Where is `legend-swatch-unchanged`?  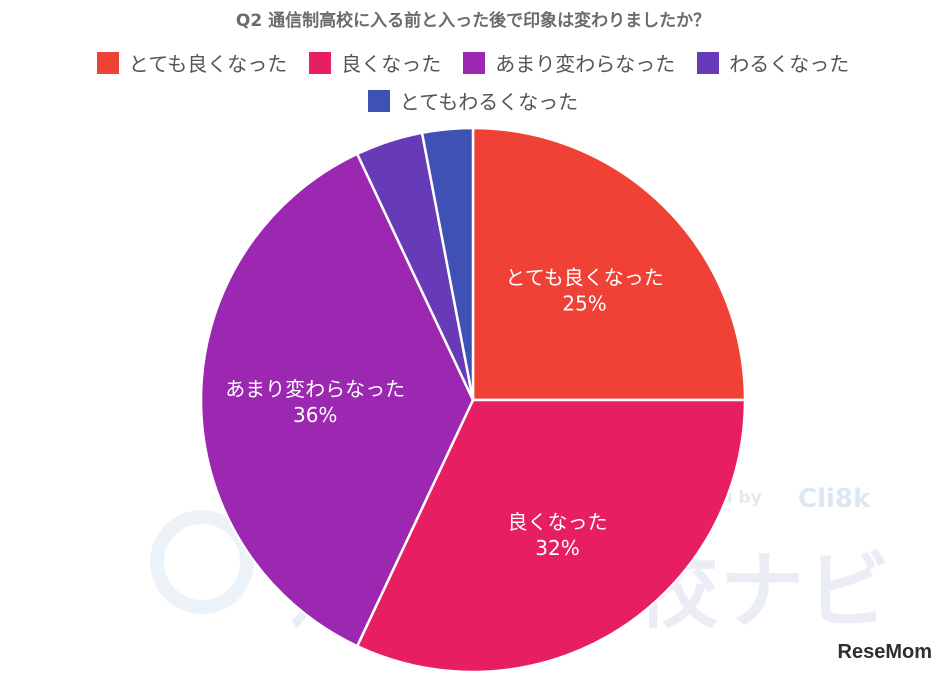 legend-swatch-unchanged is located at coordinates (474, 62).